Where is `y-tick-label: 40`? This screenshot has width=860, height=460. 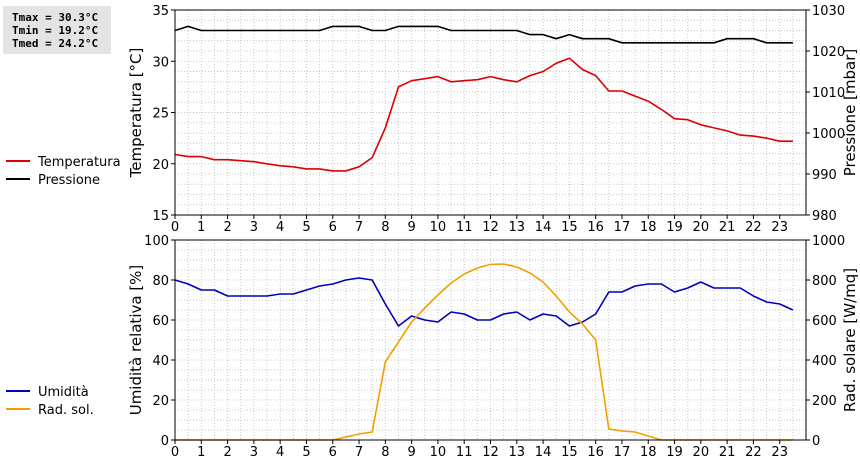 y-tick-label: 40 is located at coordinates (160, 361).